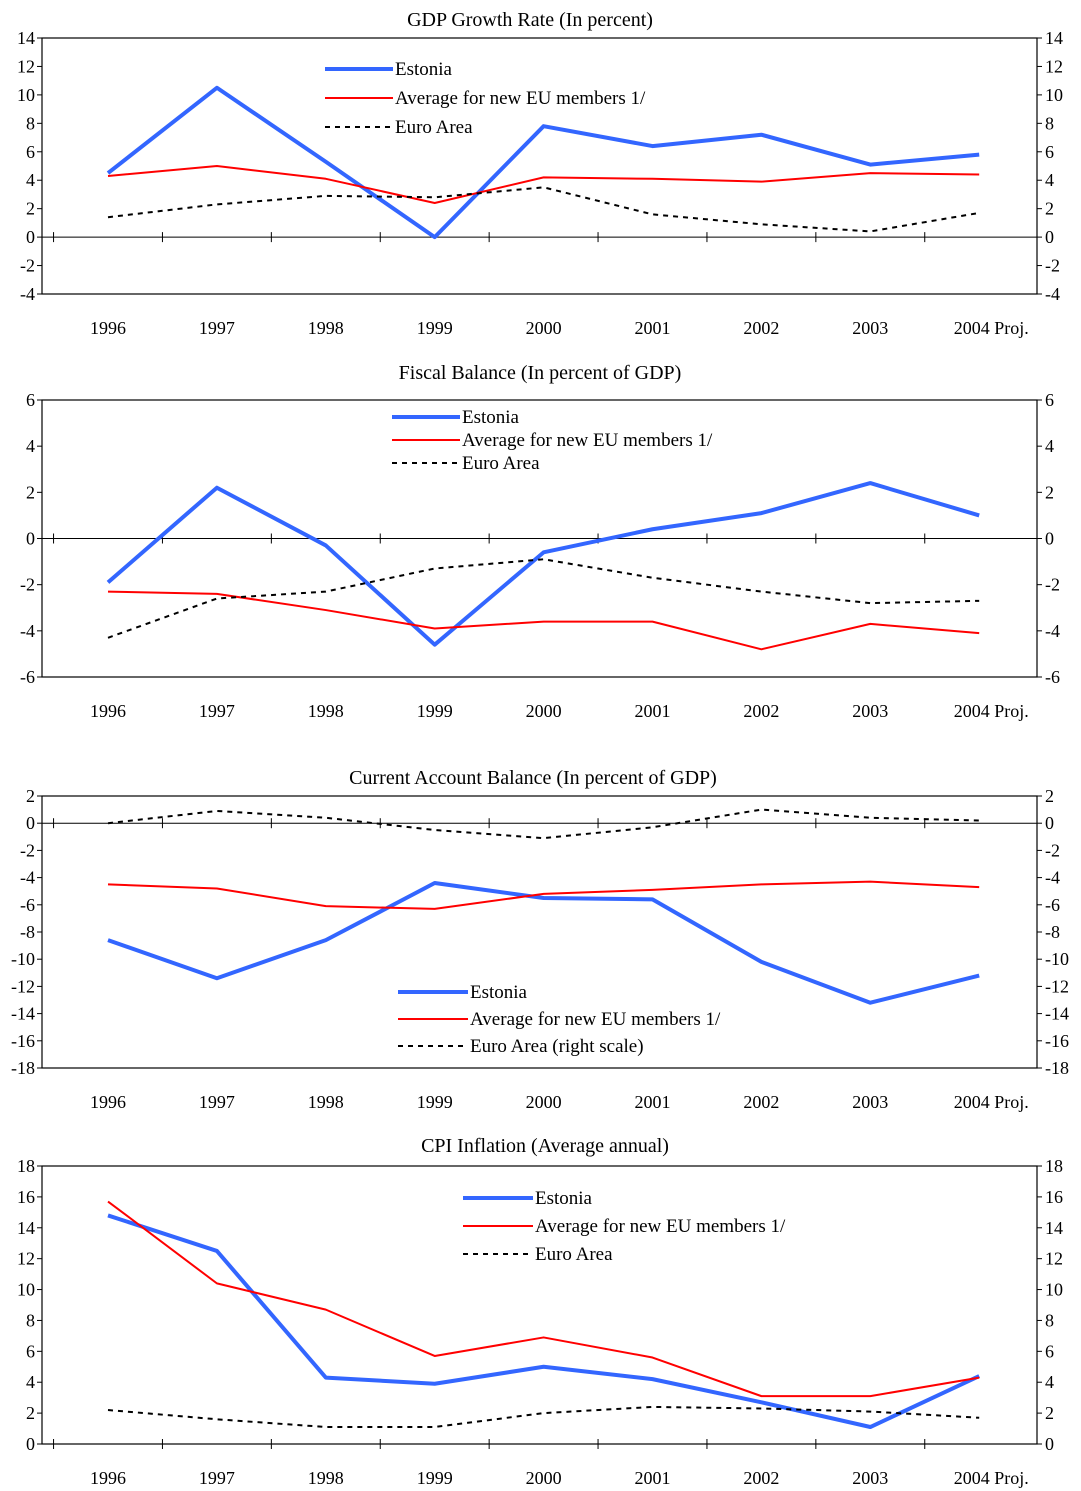 Image resolution: width=1081 pixels, height=1491 pixels. What do you see at coordinates (26, 66) in the screenshot?
I see `y-tick-label-left: 12` at bounding box center [26, 66].